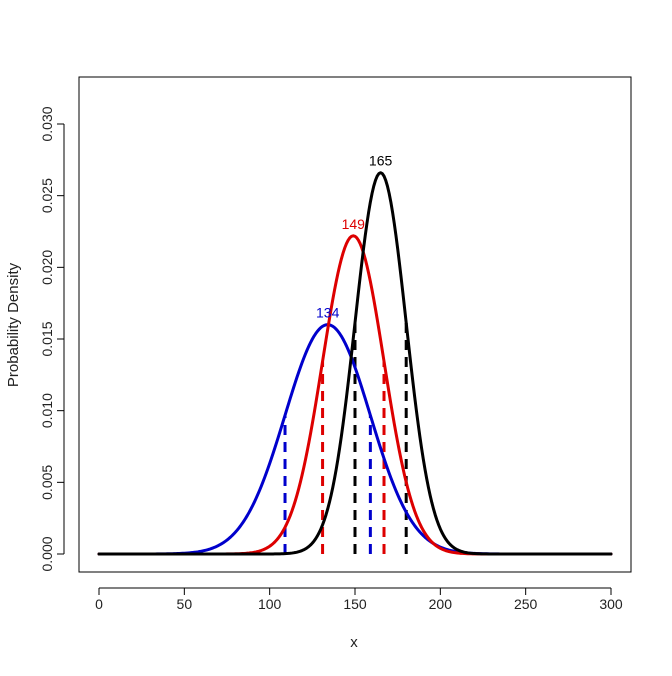 Image resolution: width=672 pixels, height=676 pixels. Describe the element at coordinates (47, 267) in the screenshot. I see `y-tick-label: 0.020` at that location.